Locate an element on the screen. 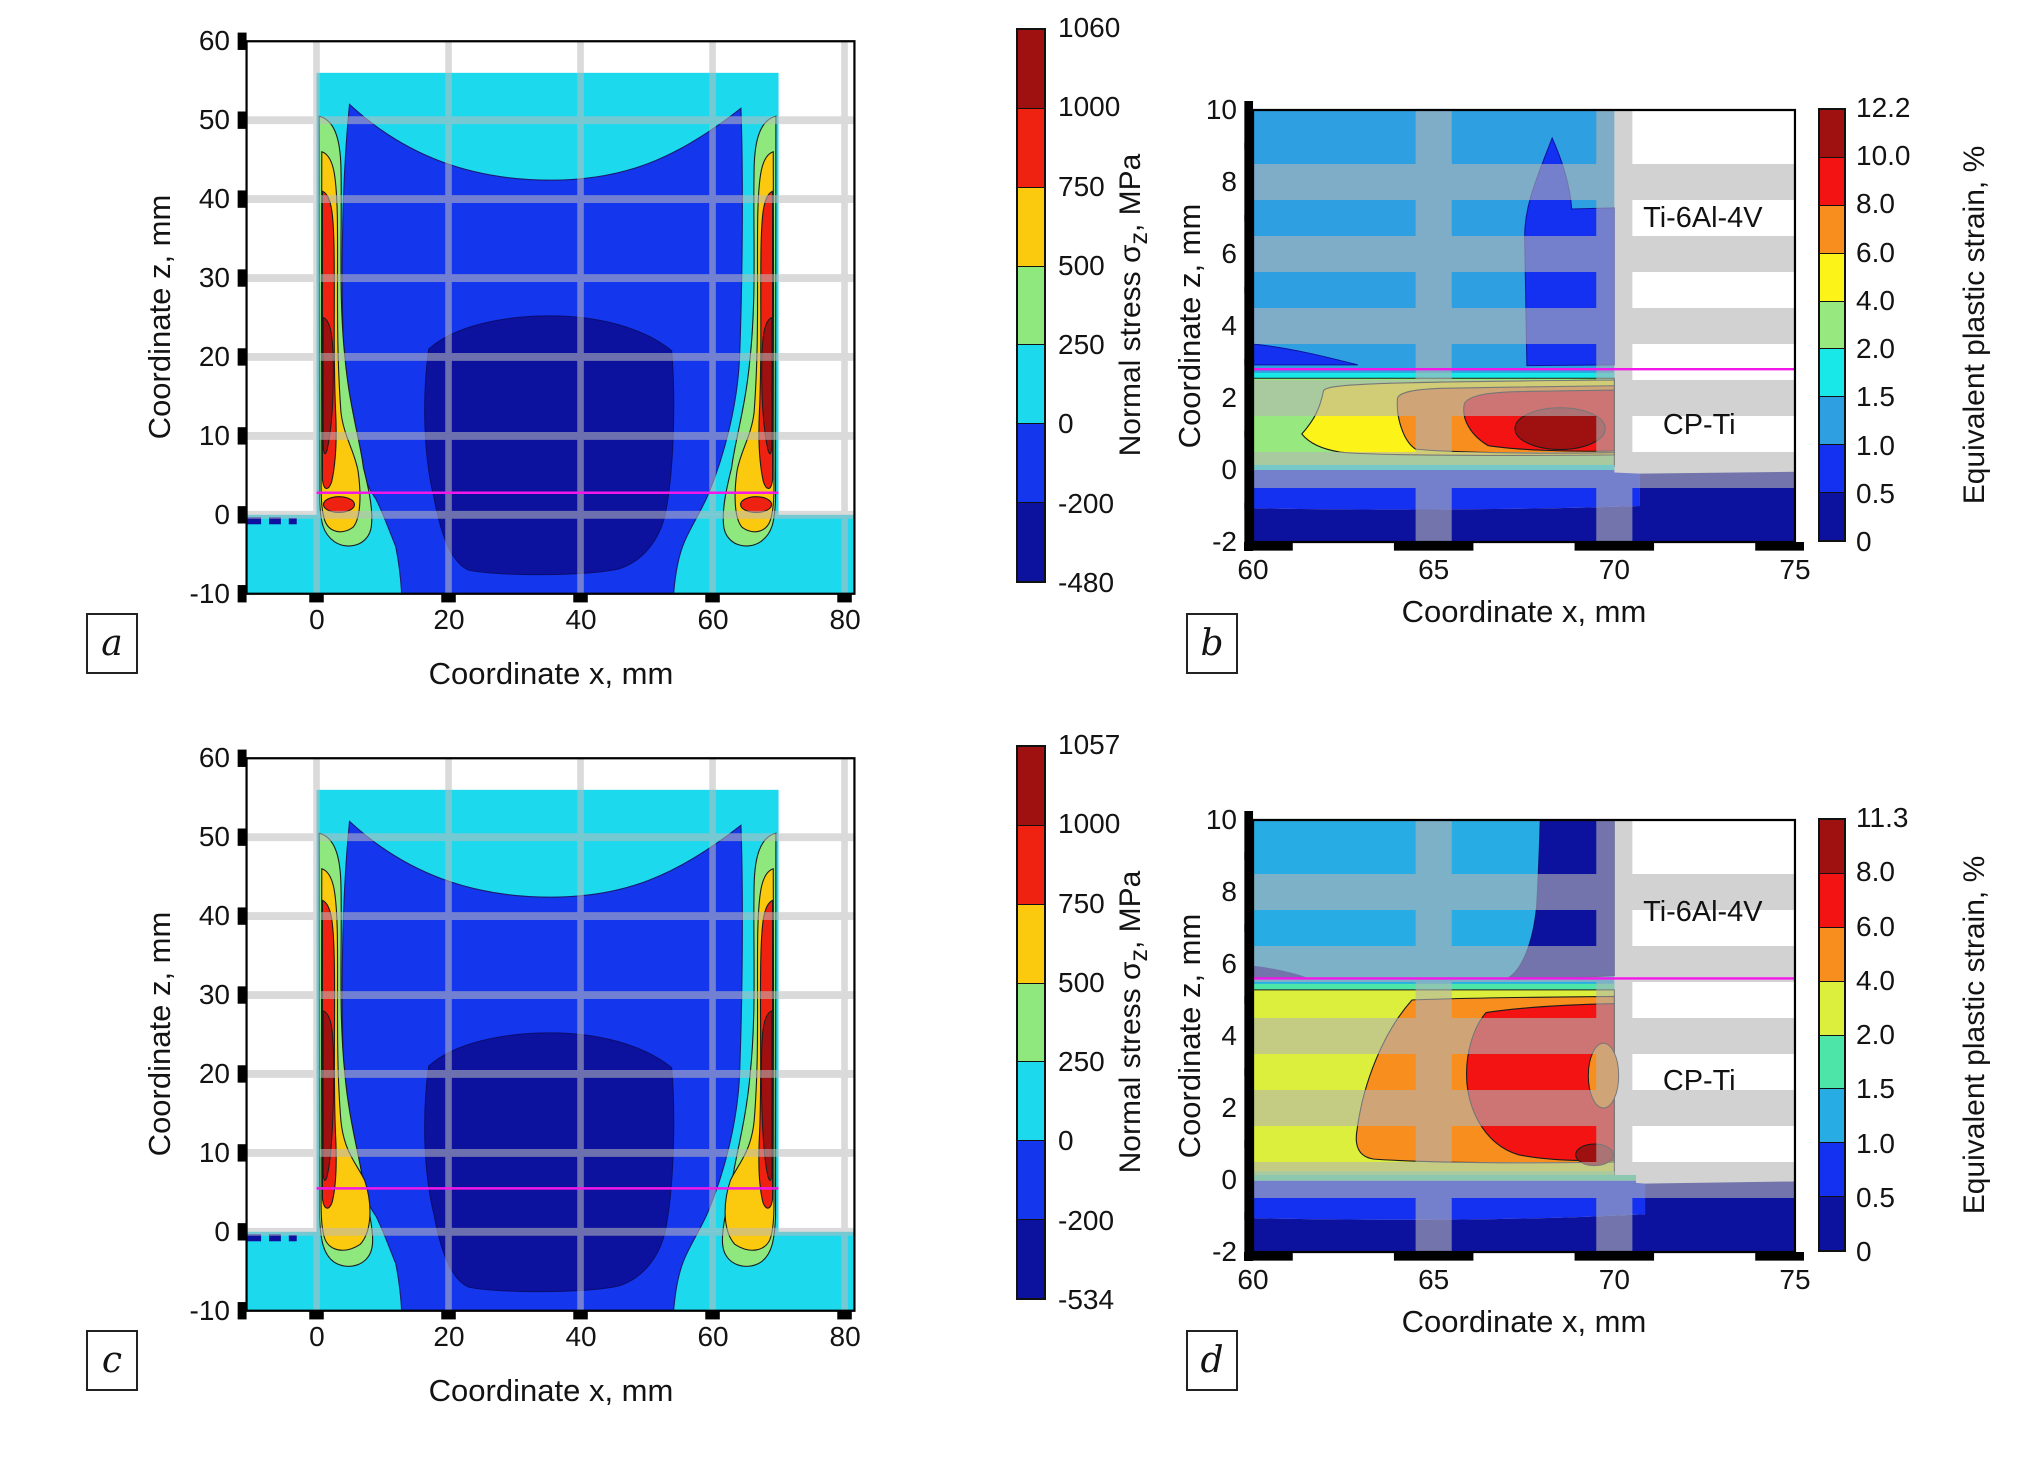 This screenshot has width=2020, height=1458. colorbar-tick-label: 1.0 is located at coordinates (1875, 1143).